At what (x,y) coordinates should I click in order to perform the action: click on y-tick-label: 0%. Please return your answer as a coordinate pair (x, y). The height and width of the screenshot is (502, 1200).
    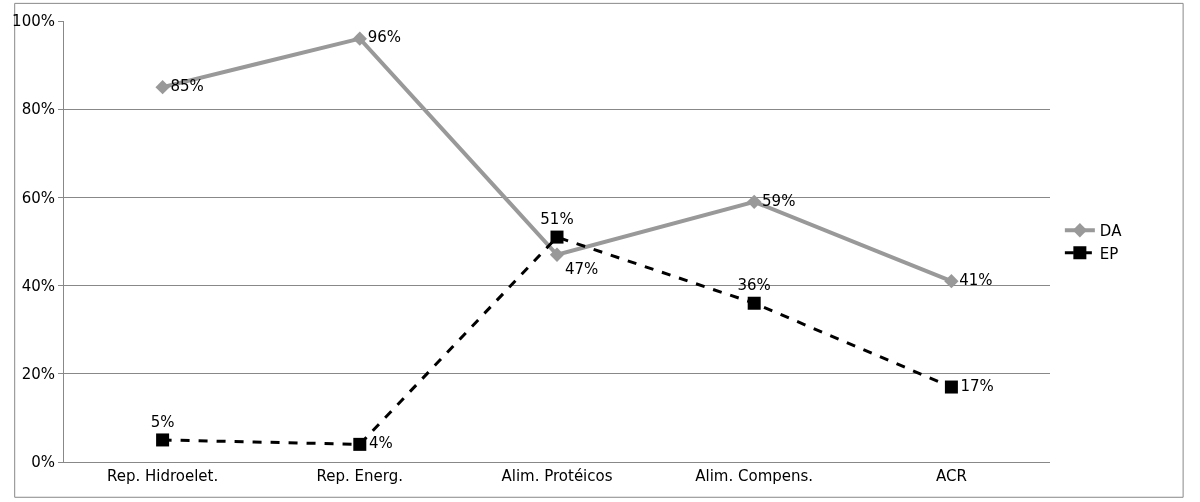
    Looking at the image, I should click on (43, 462).